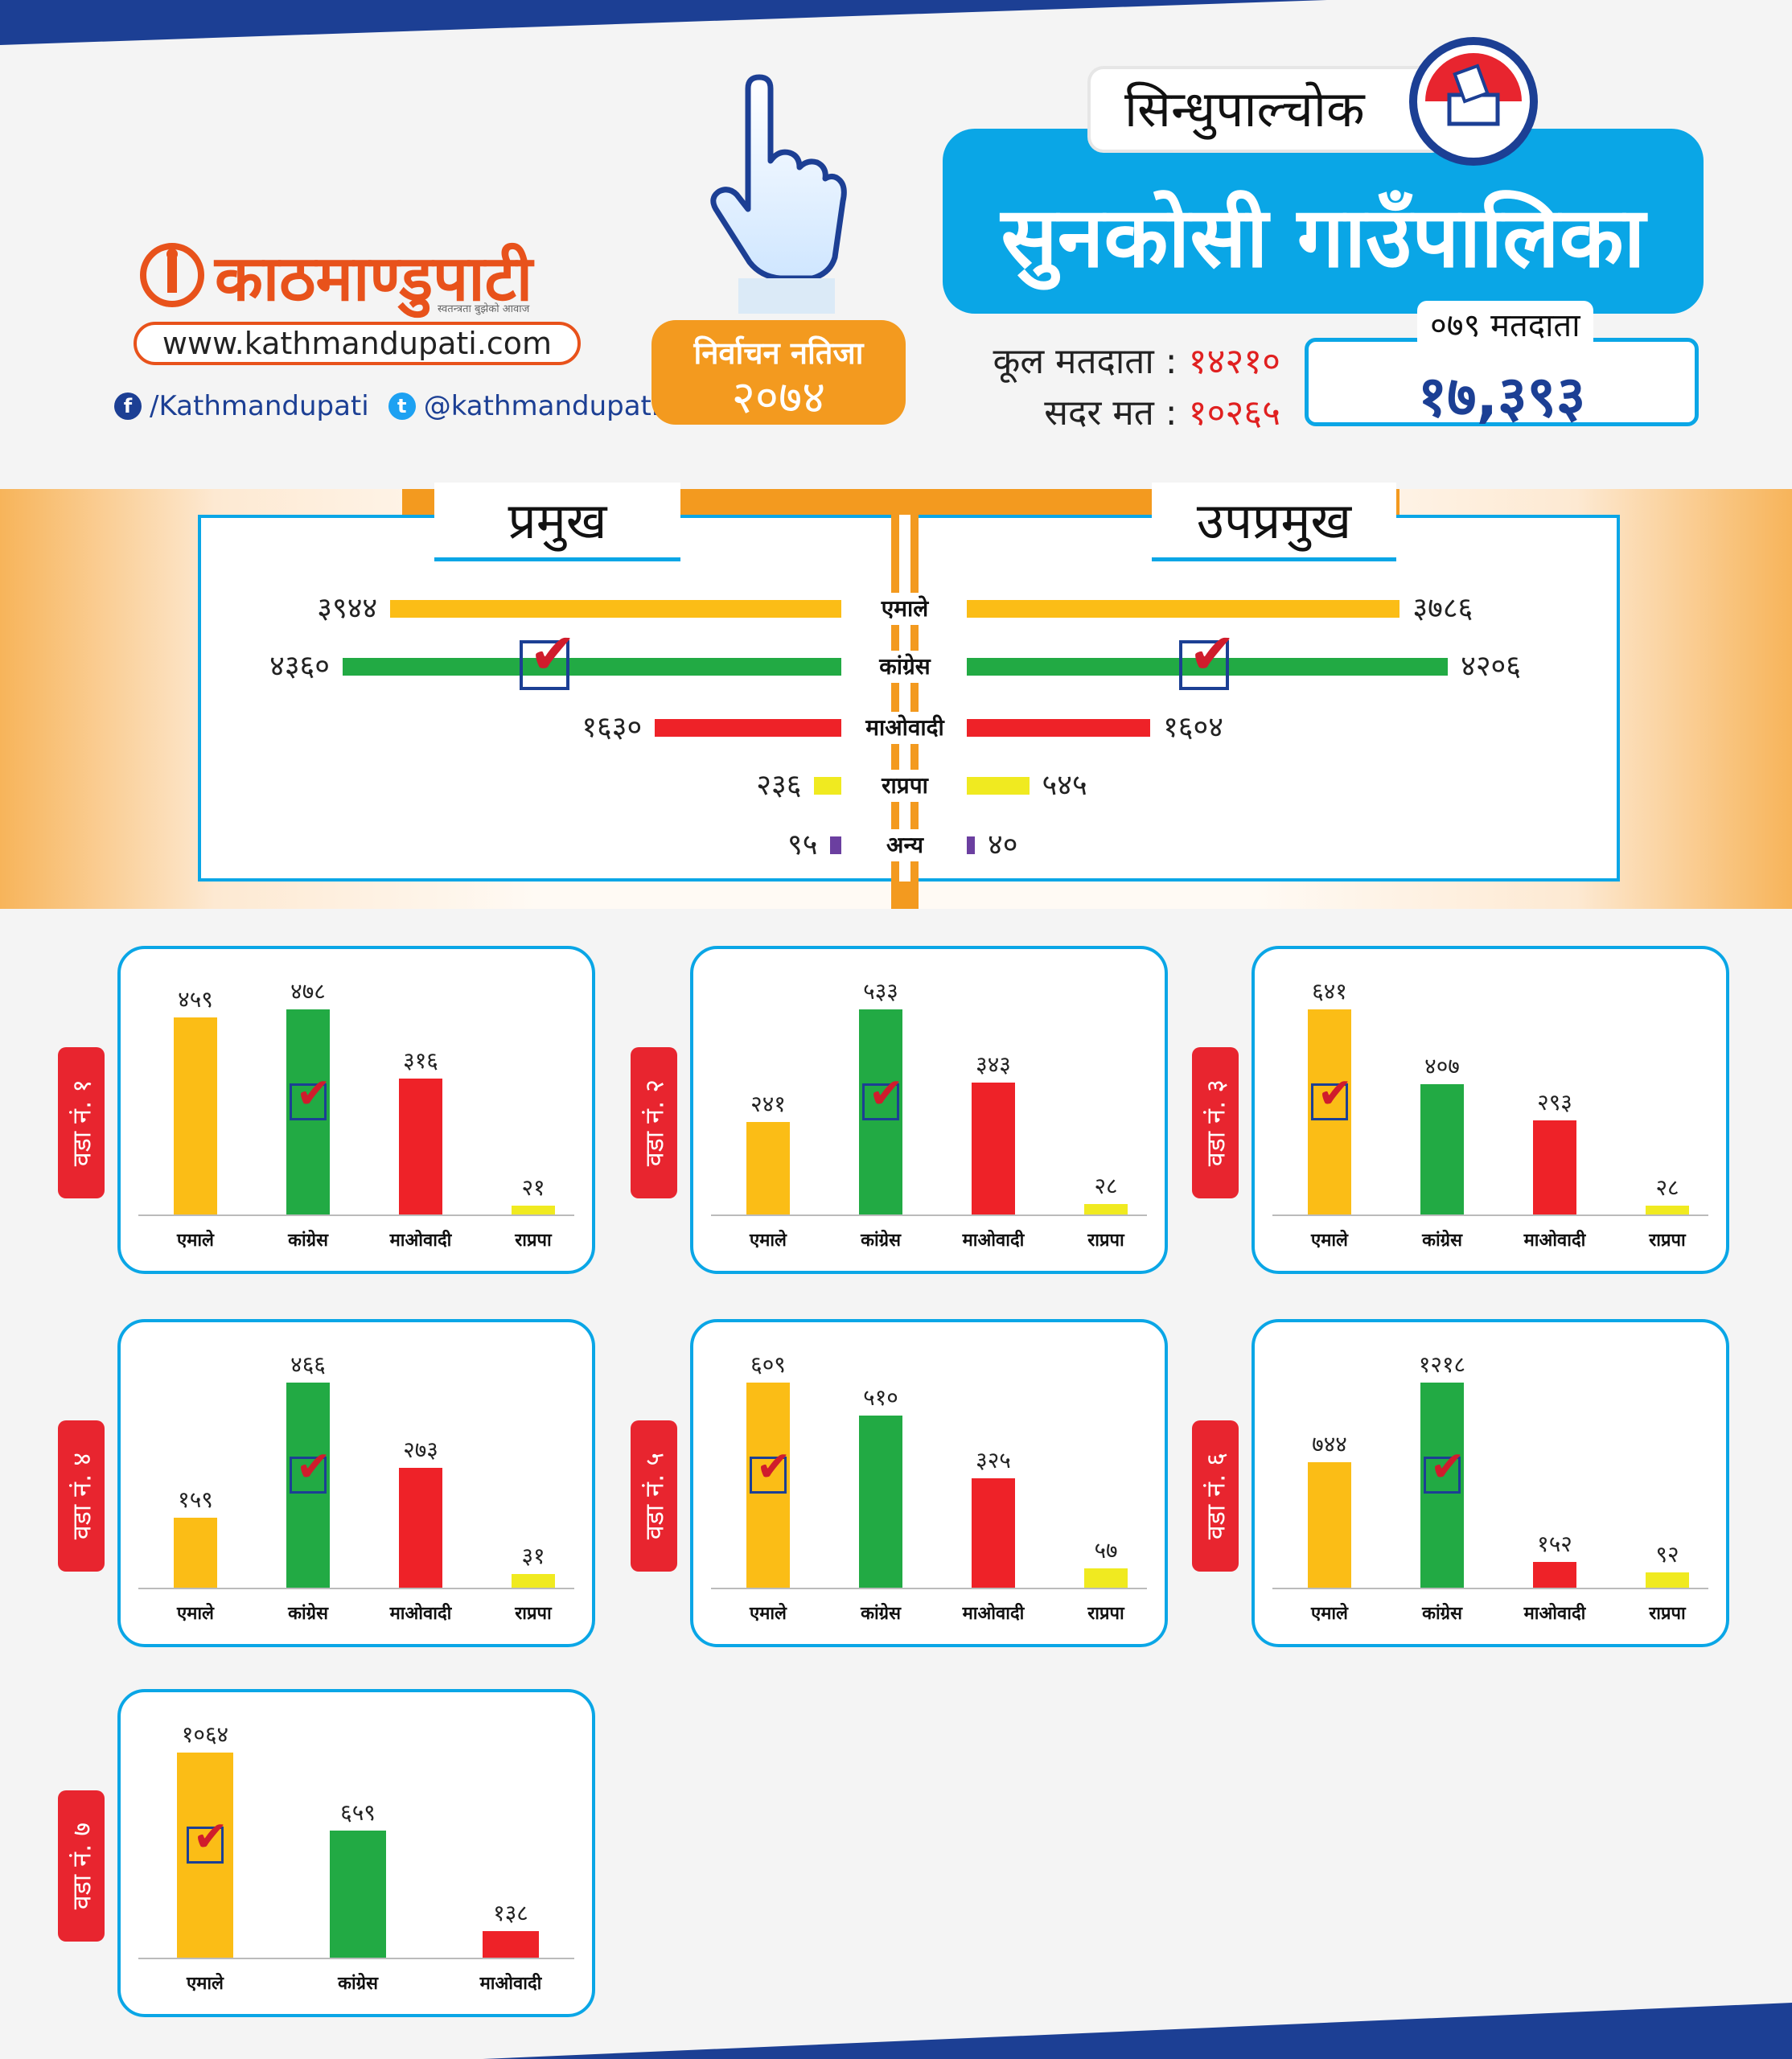 The width and height of the screenshot is (1792, 2059). What do you see at coordinates (779, 785) in the screenshot?
I see `chief-value-3: २३६` at bounding box center [779, 785].